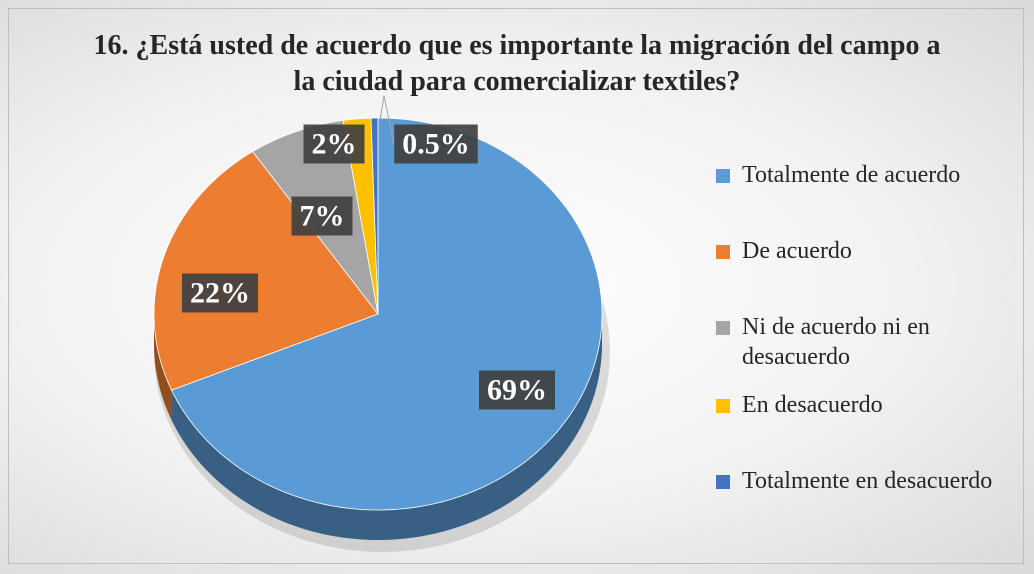 The height and width of the screenshot is (574, 1034). Describe the element at coordinates (851, 175) in the screenshot. I see `legend-label: Totalmente de acuerdo` at that location.